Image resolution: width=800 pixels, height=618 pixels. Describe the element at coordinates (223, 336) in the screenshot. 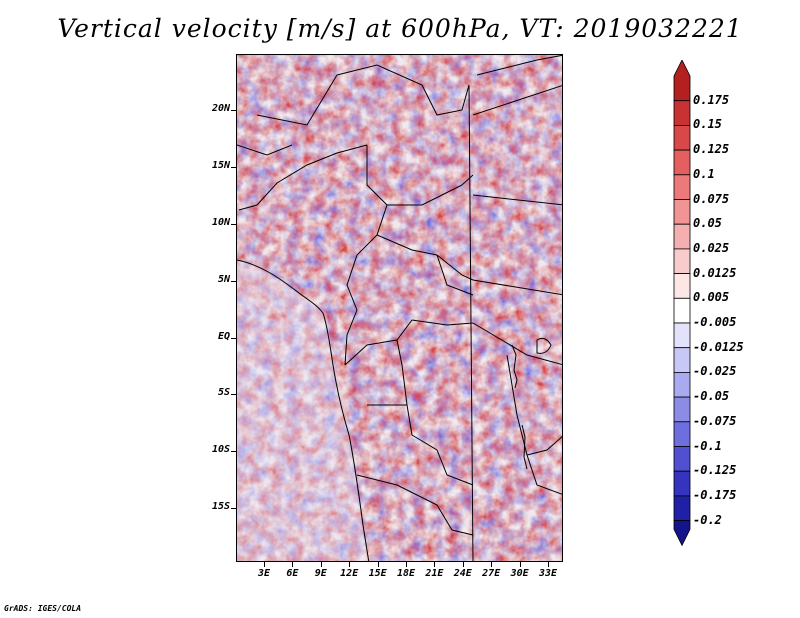

I see `lat-label: EQ` at that location.